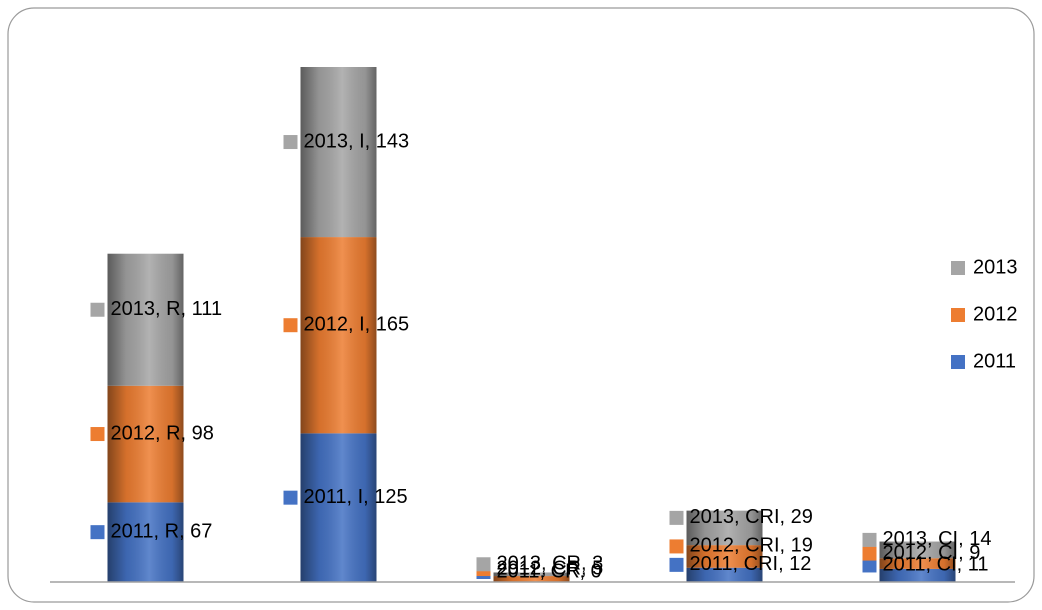 The image size is (1042, 610). I want to click on data-label: 2012, CI, 9, so click(932, 553).